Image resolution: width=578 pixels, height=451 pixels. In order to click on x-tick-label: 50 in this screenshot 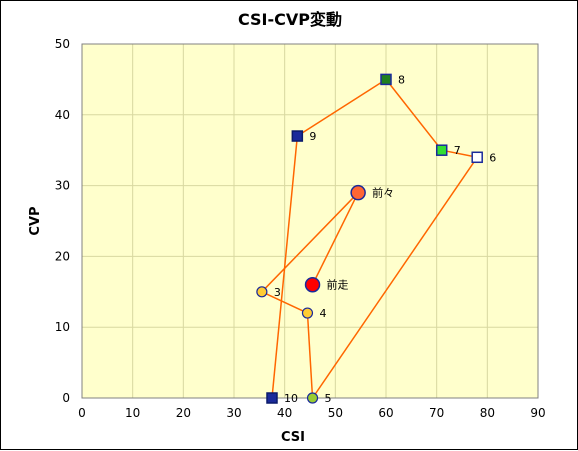, I will do `click(335, 413)`.